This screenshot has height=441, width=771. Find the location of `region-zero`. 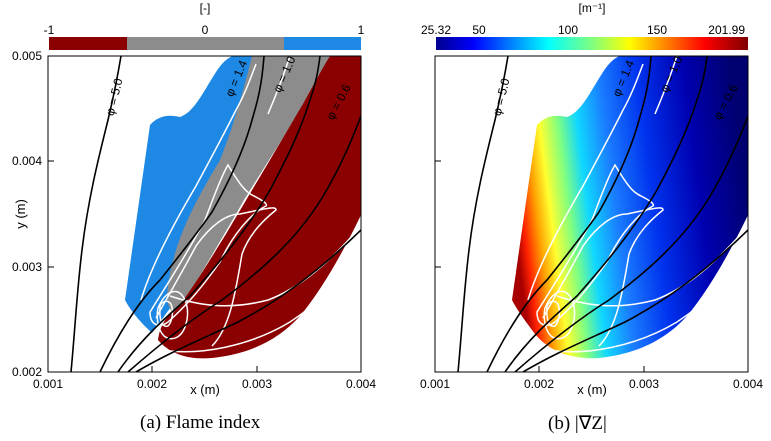

region-zero is located at coordinates (248, 185).